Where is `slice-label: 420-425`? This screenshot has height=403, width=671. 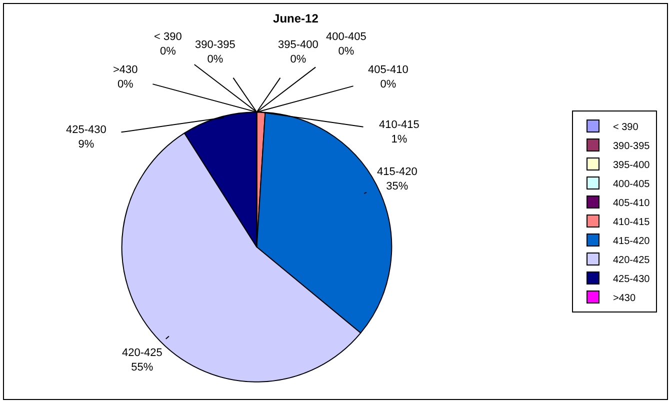
slice-label: 420-425 is located at coordinates (142, 353).